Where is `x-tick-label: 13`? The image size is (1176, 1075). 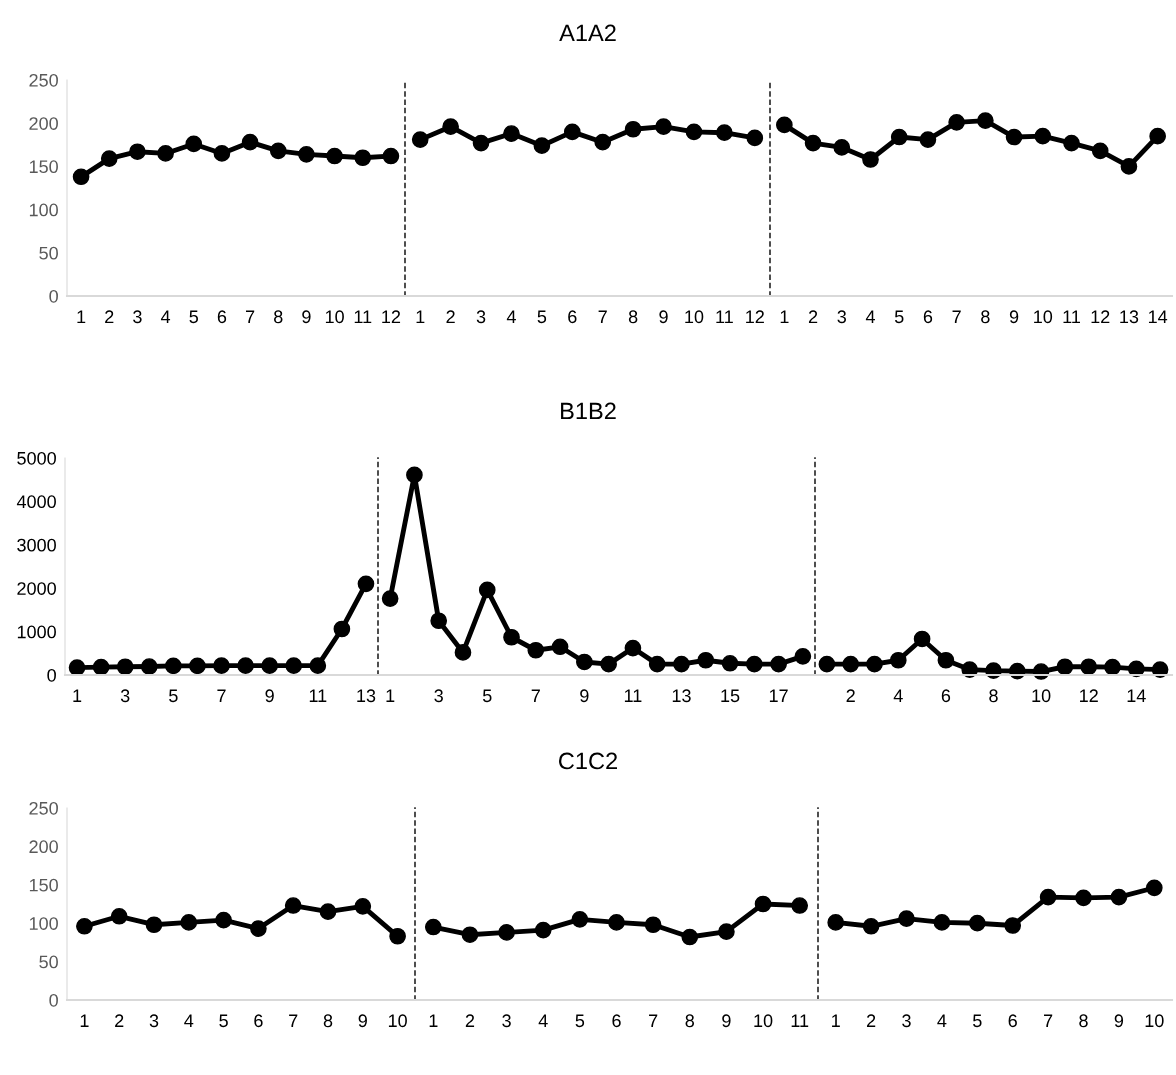 x-tick-label: 13 is located at coordinates (681, 696).